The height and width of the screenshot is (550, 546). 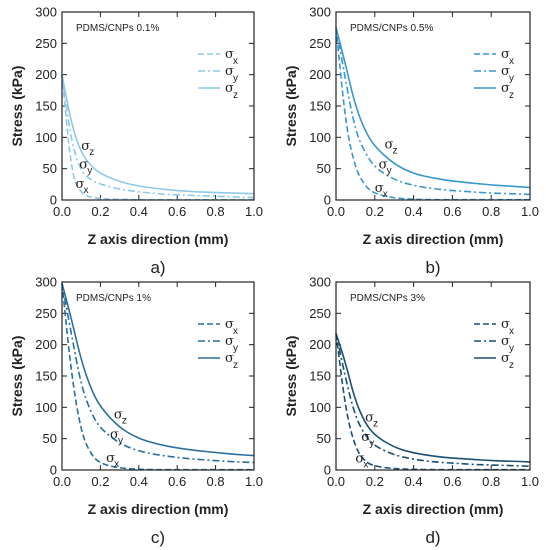 I want to click on panel-annotation: PDMS/CNPs 3%, so click(x=387, y=298).